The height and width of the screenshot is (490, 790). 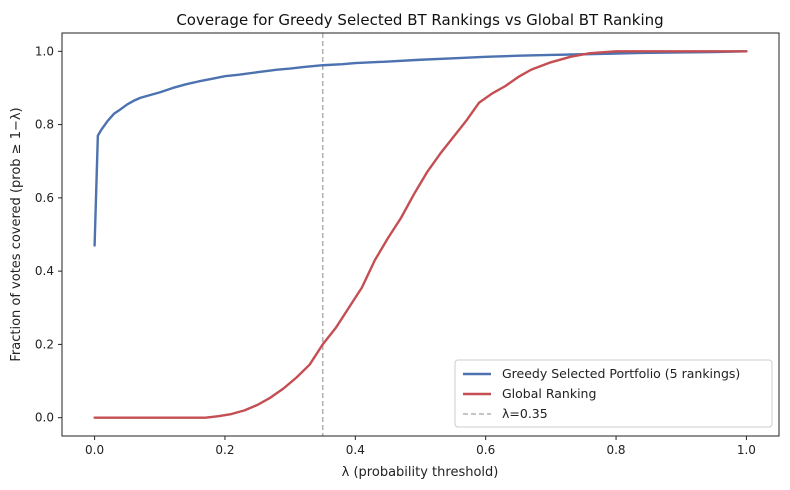 What do you see at coordinates (355, 450) in the screenshot?
I see `x-tick-label: 0.4` at bounding box center [355, 450].